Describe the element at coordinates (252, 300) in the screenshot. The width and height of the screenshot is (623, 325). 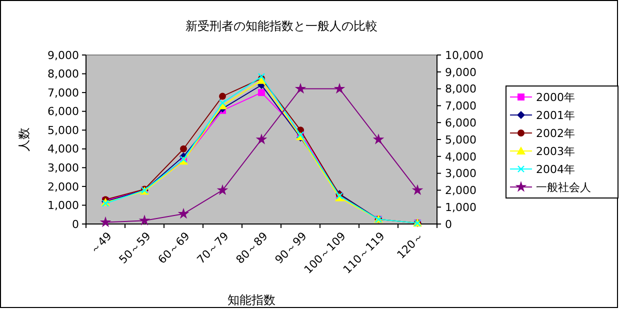
I see `x-axis-title: 知能指数` at that location.